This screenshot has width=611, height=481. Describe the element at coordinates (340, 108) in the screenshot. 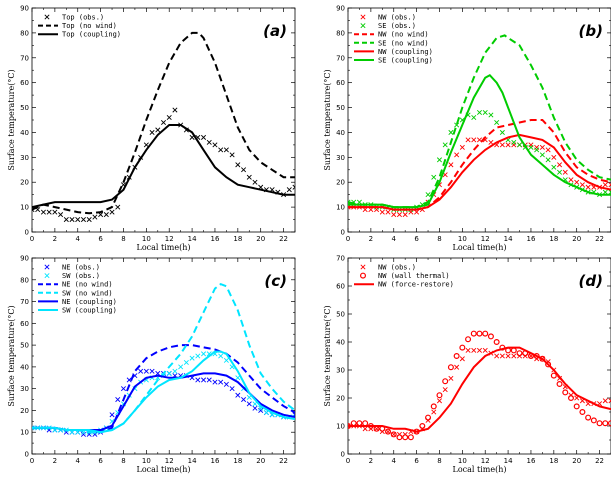

I see `y-tick-label: 50` at that location.